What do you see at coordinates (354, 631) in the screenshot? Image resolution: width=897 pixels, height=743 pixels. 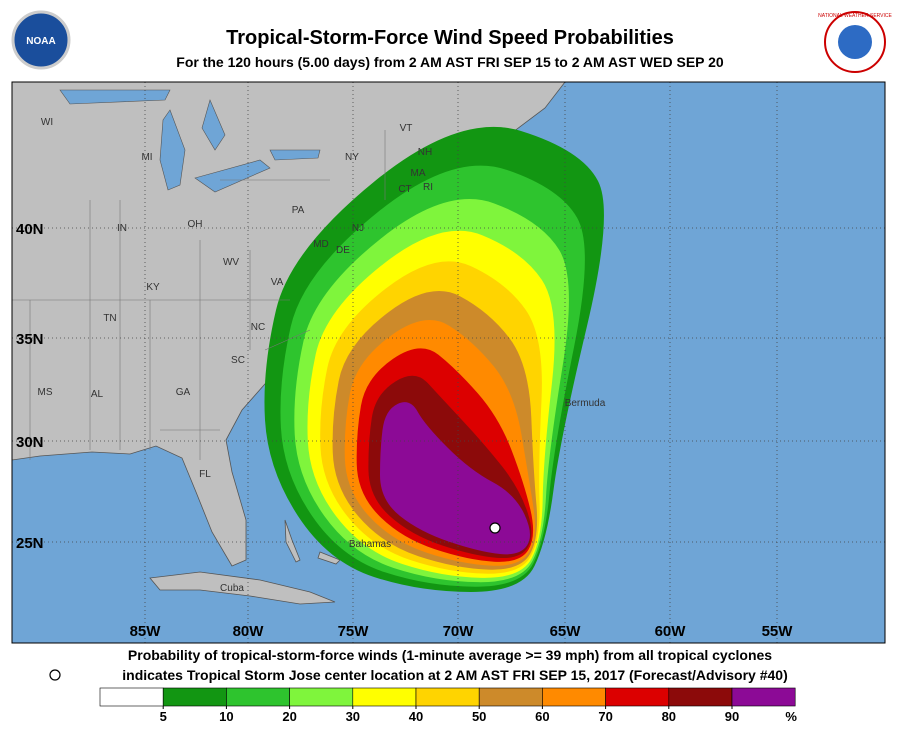 I see `lon-label: 75W` at bounding box center [354, 631].